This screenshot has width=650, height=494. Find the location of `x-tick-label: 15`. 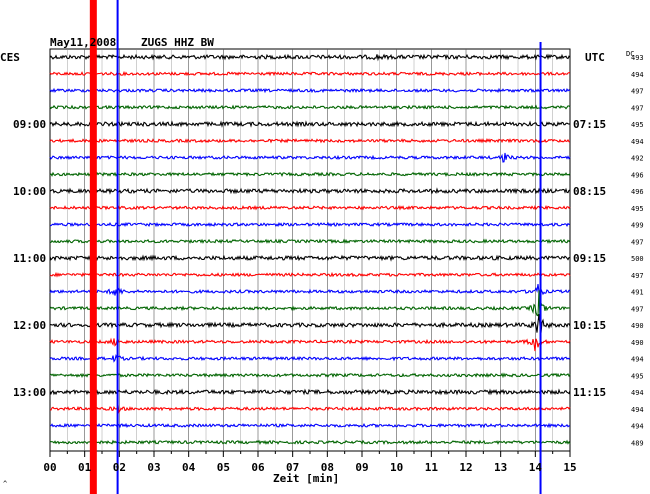

x-tick-label: 15 is located at coordinates (569, 467).